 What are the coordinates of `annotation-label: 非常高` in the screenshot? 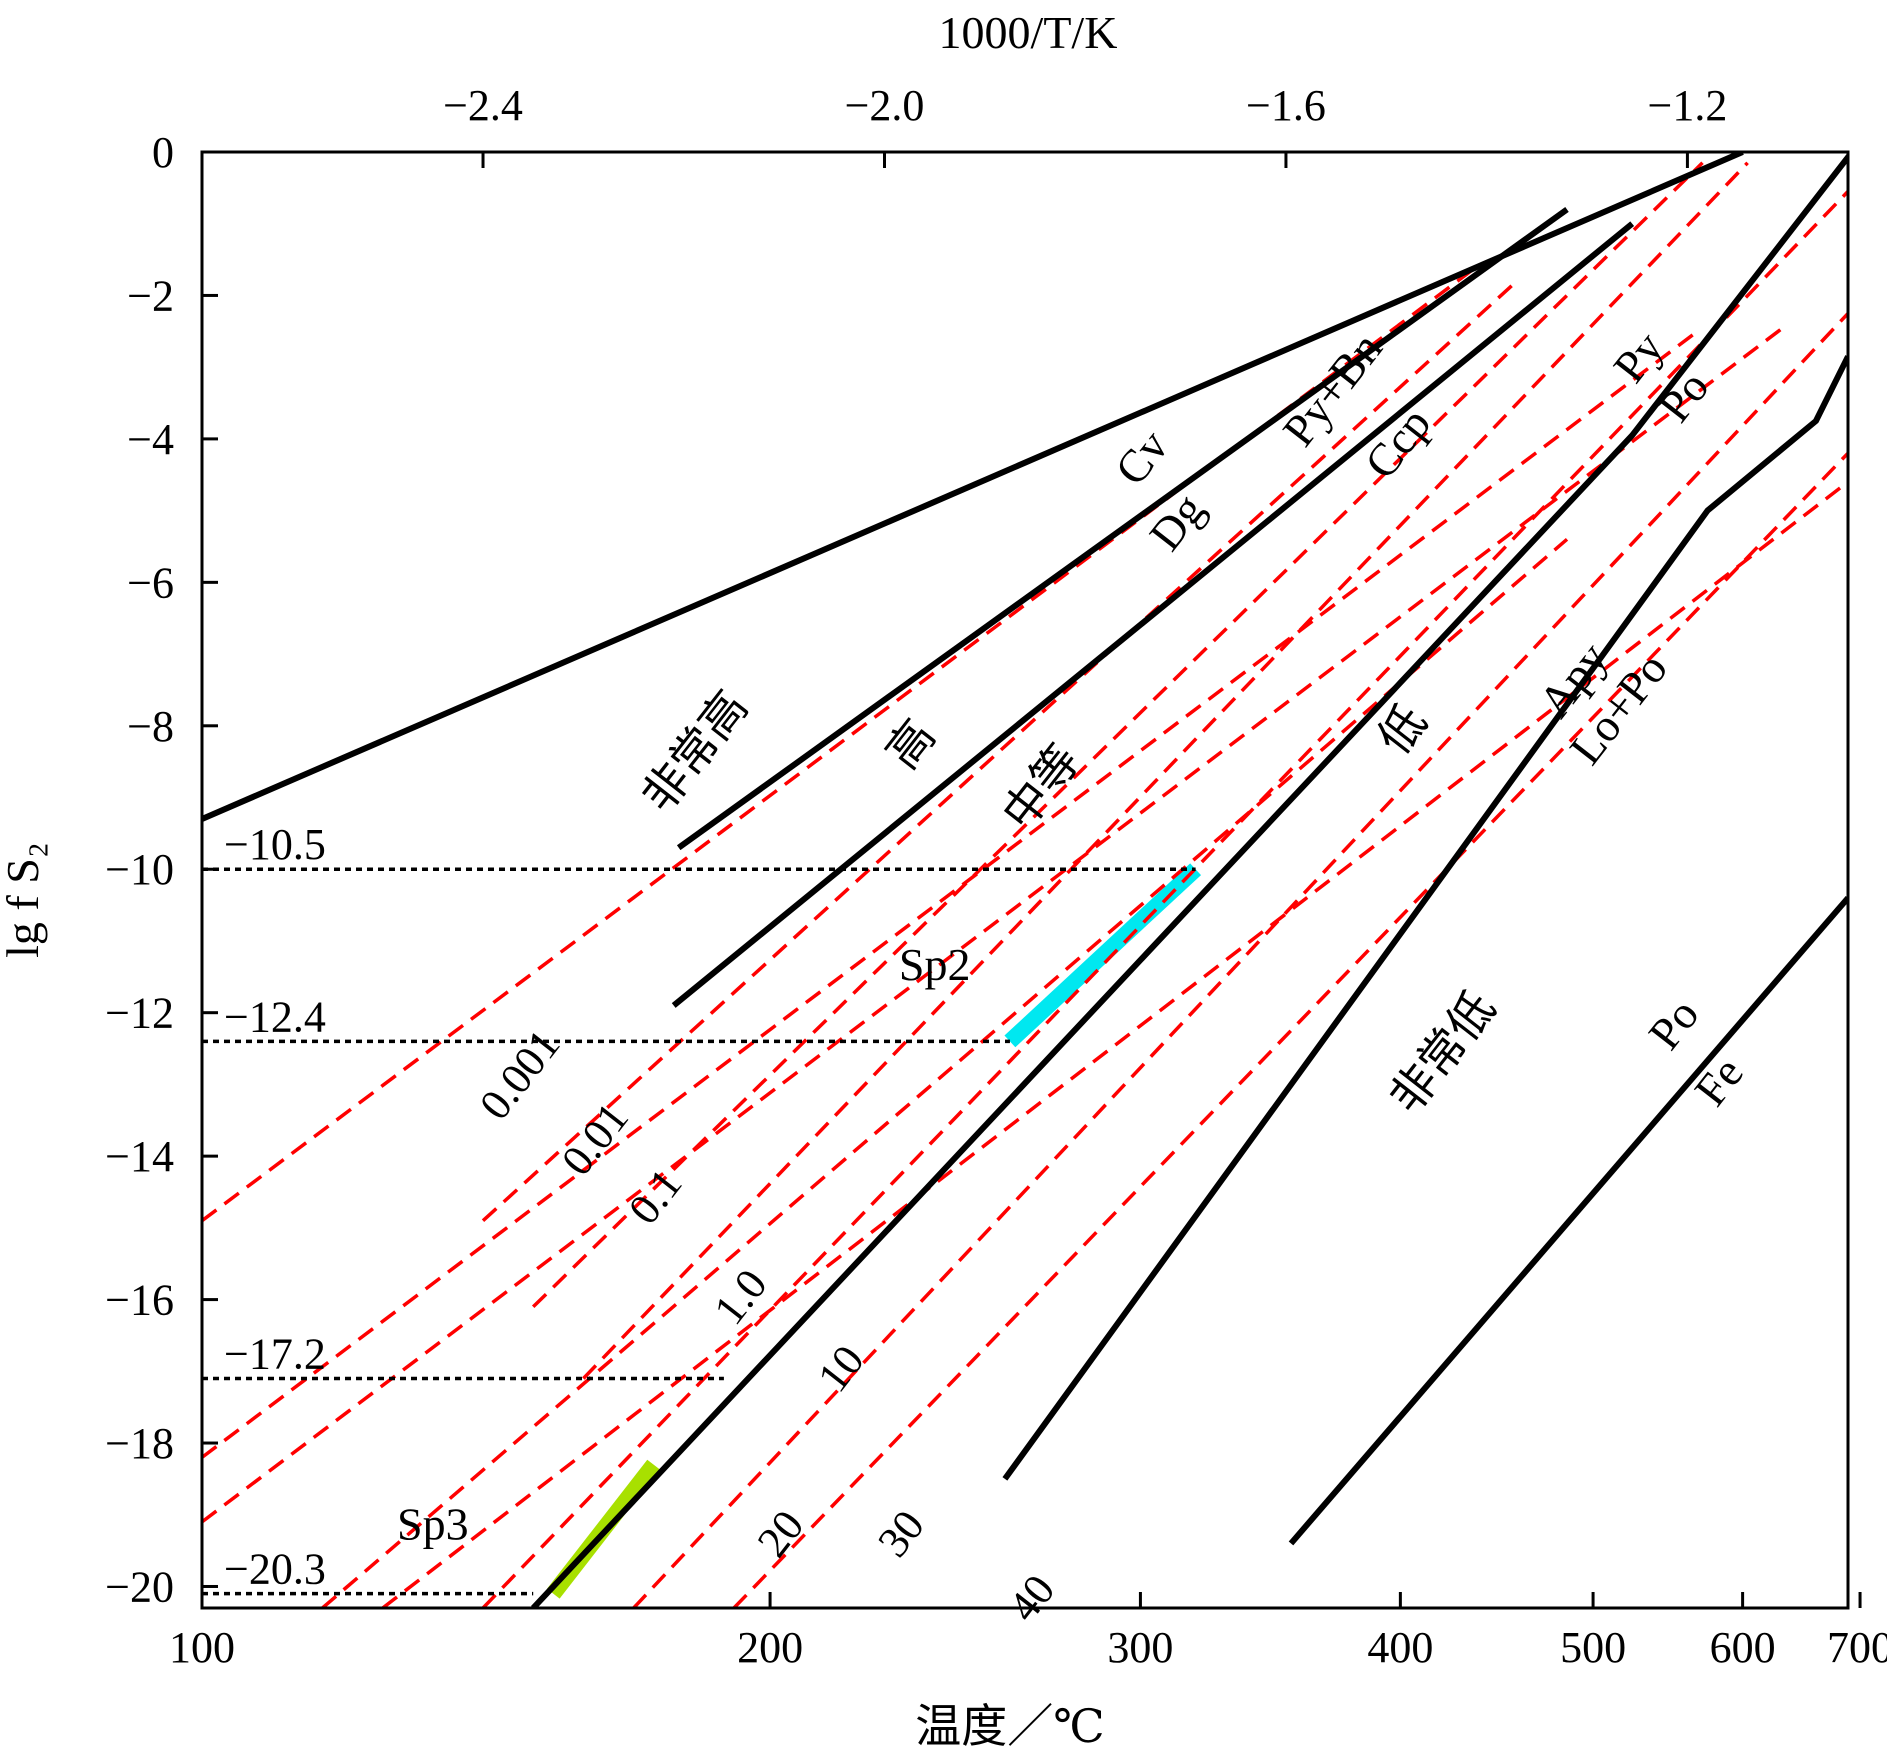 It's located at (694, 751).